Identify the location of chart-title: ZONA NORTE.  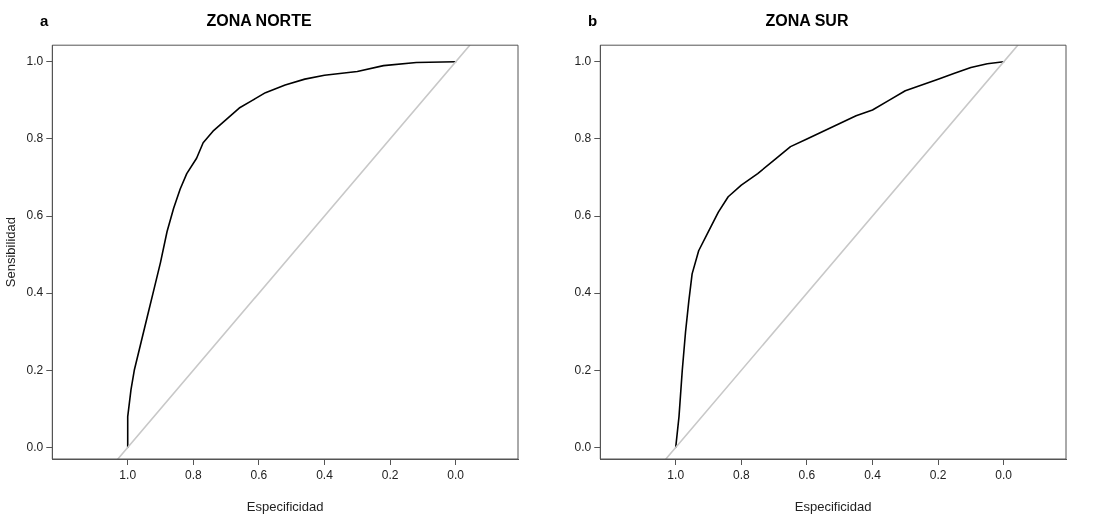
(259, 21).